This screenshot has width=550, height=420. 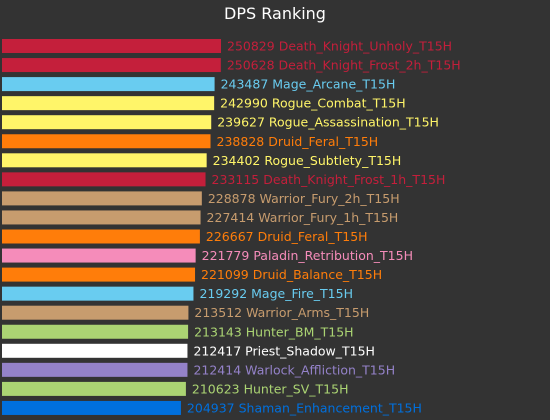 What do you see at coordinates (270, 388) in the screenshot?
I see `bar-label-19: 210623 Hunter_SV_T15H` at bounding box center [270, 388].